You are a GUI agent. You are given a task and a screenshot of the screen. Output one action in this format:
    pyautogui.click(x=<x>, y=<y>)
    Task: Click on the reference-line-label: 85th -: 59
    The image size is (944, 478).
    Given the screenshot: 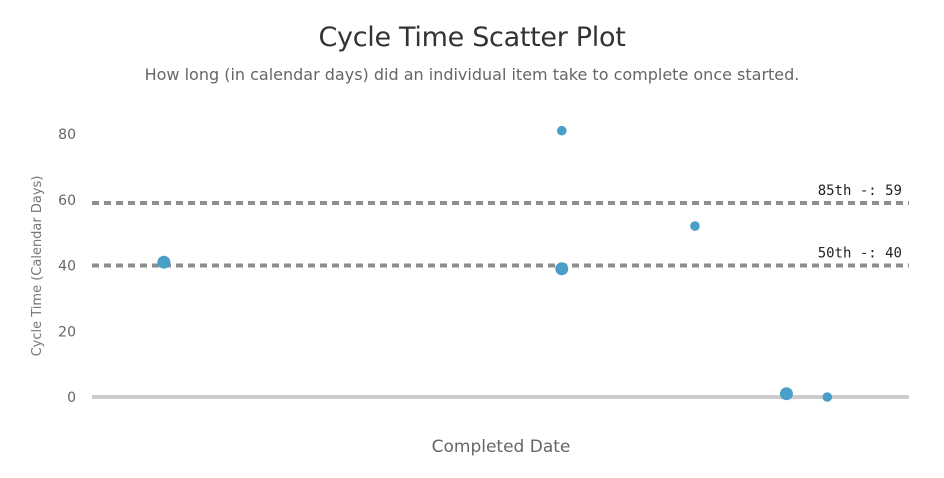 What is the action you would take?
    pyautogui.click(x=860, y=191)
    